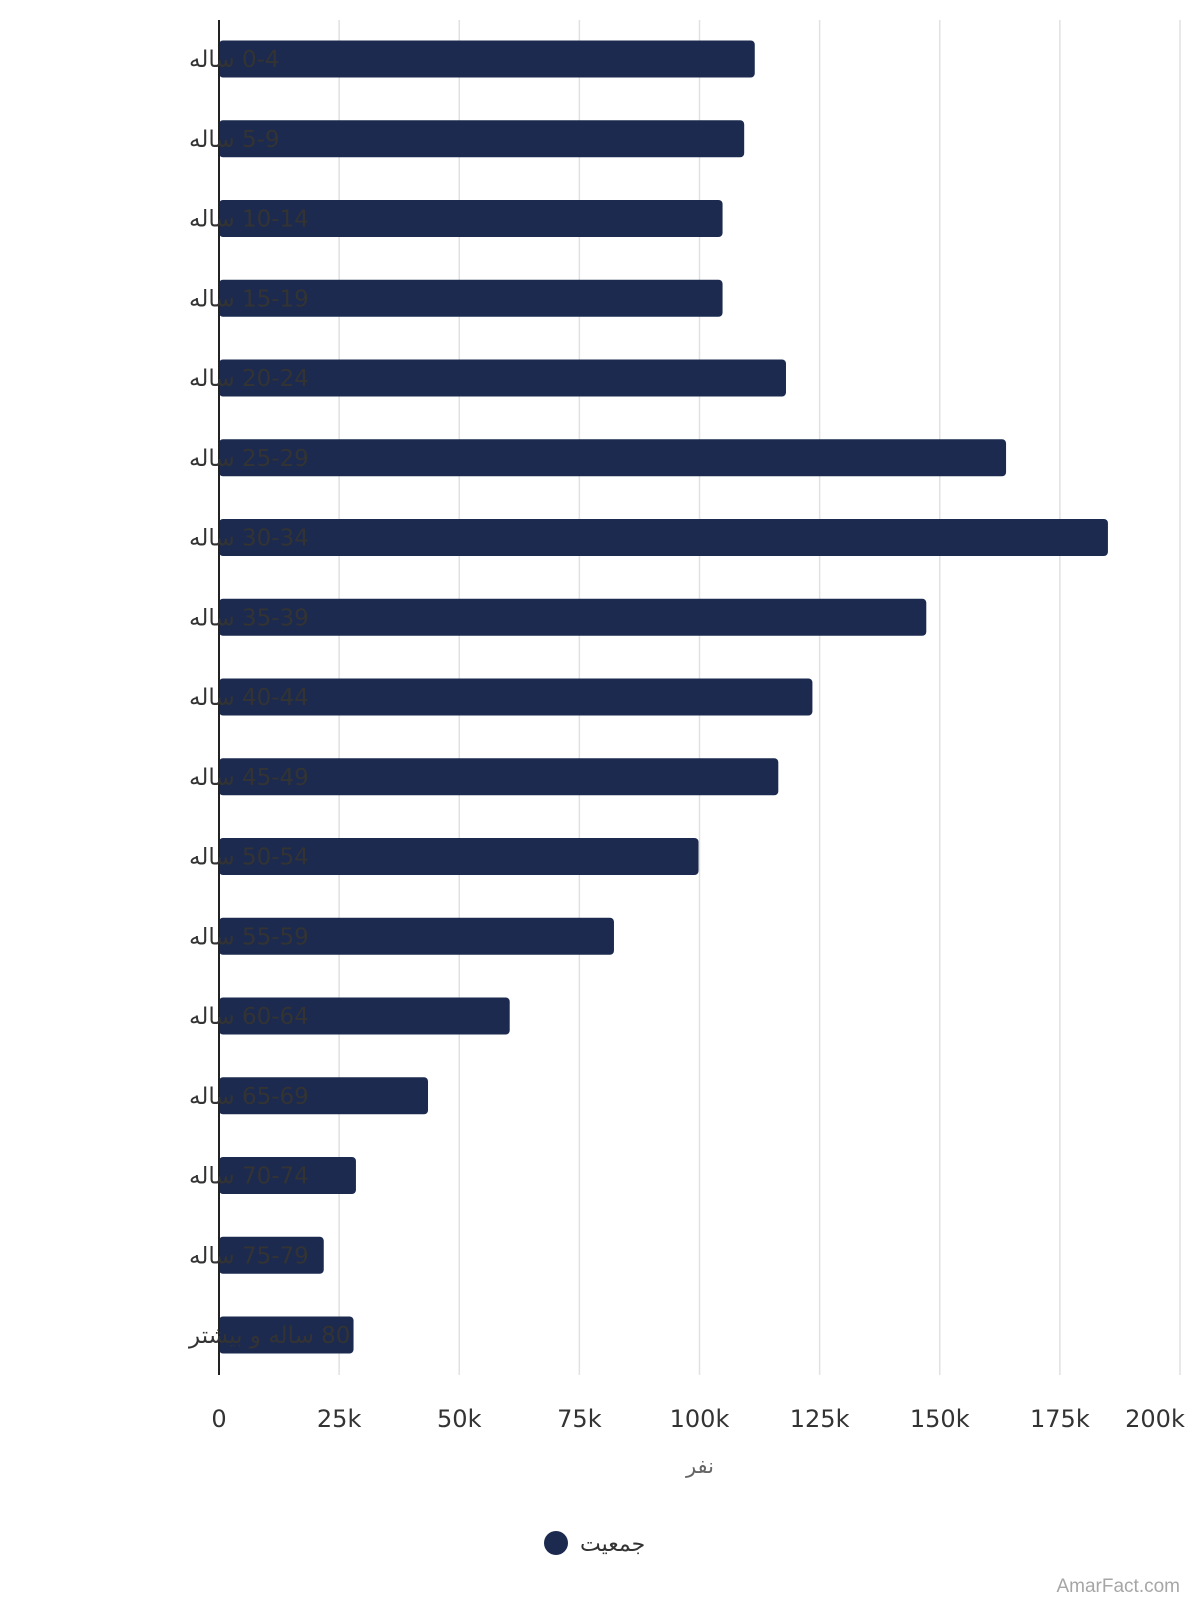  I want to click on legend-label: جمعیت, so click(612, 1544).